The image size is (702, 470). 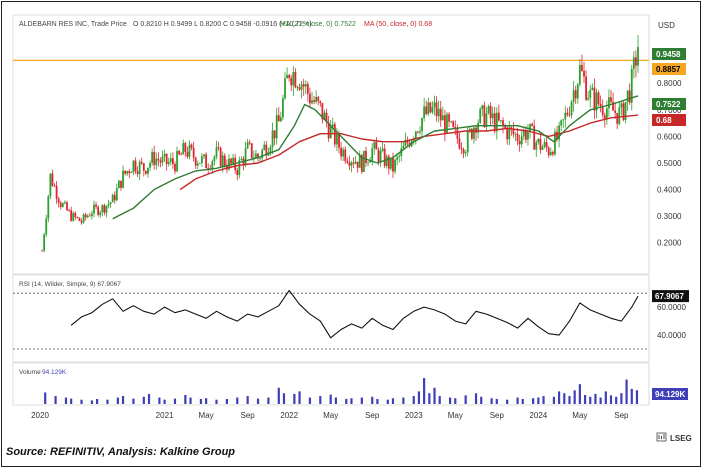 What do you see at coordinates (621, 415) in the screenshot?
I see `x-tick-label: Sep` at bounding box center [621, 415].